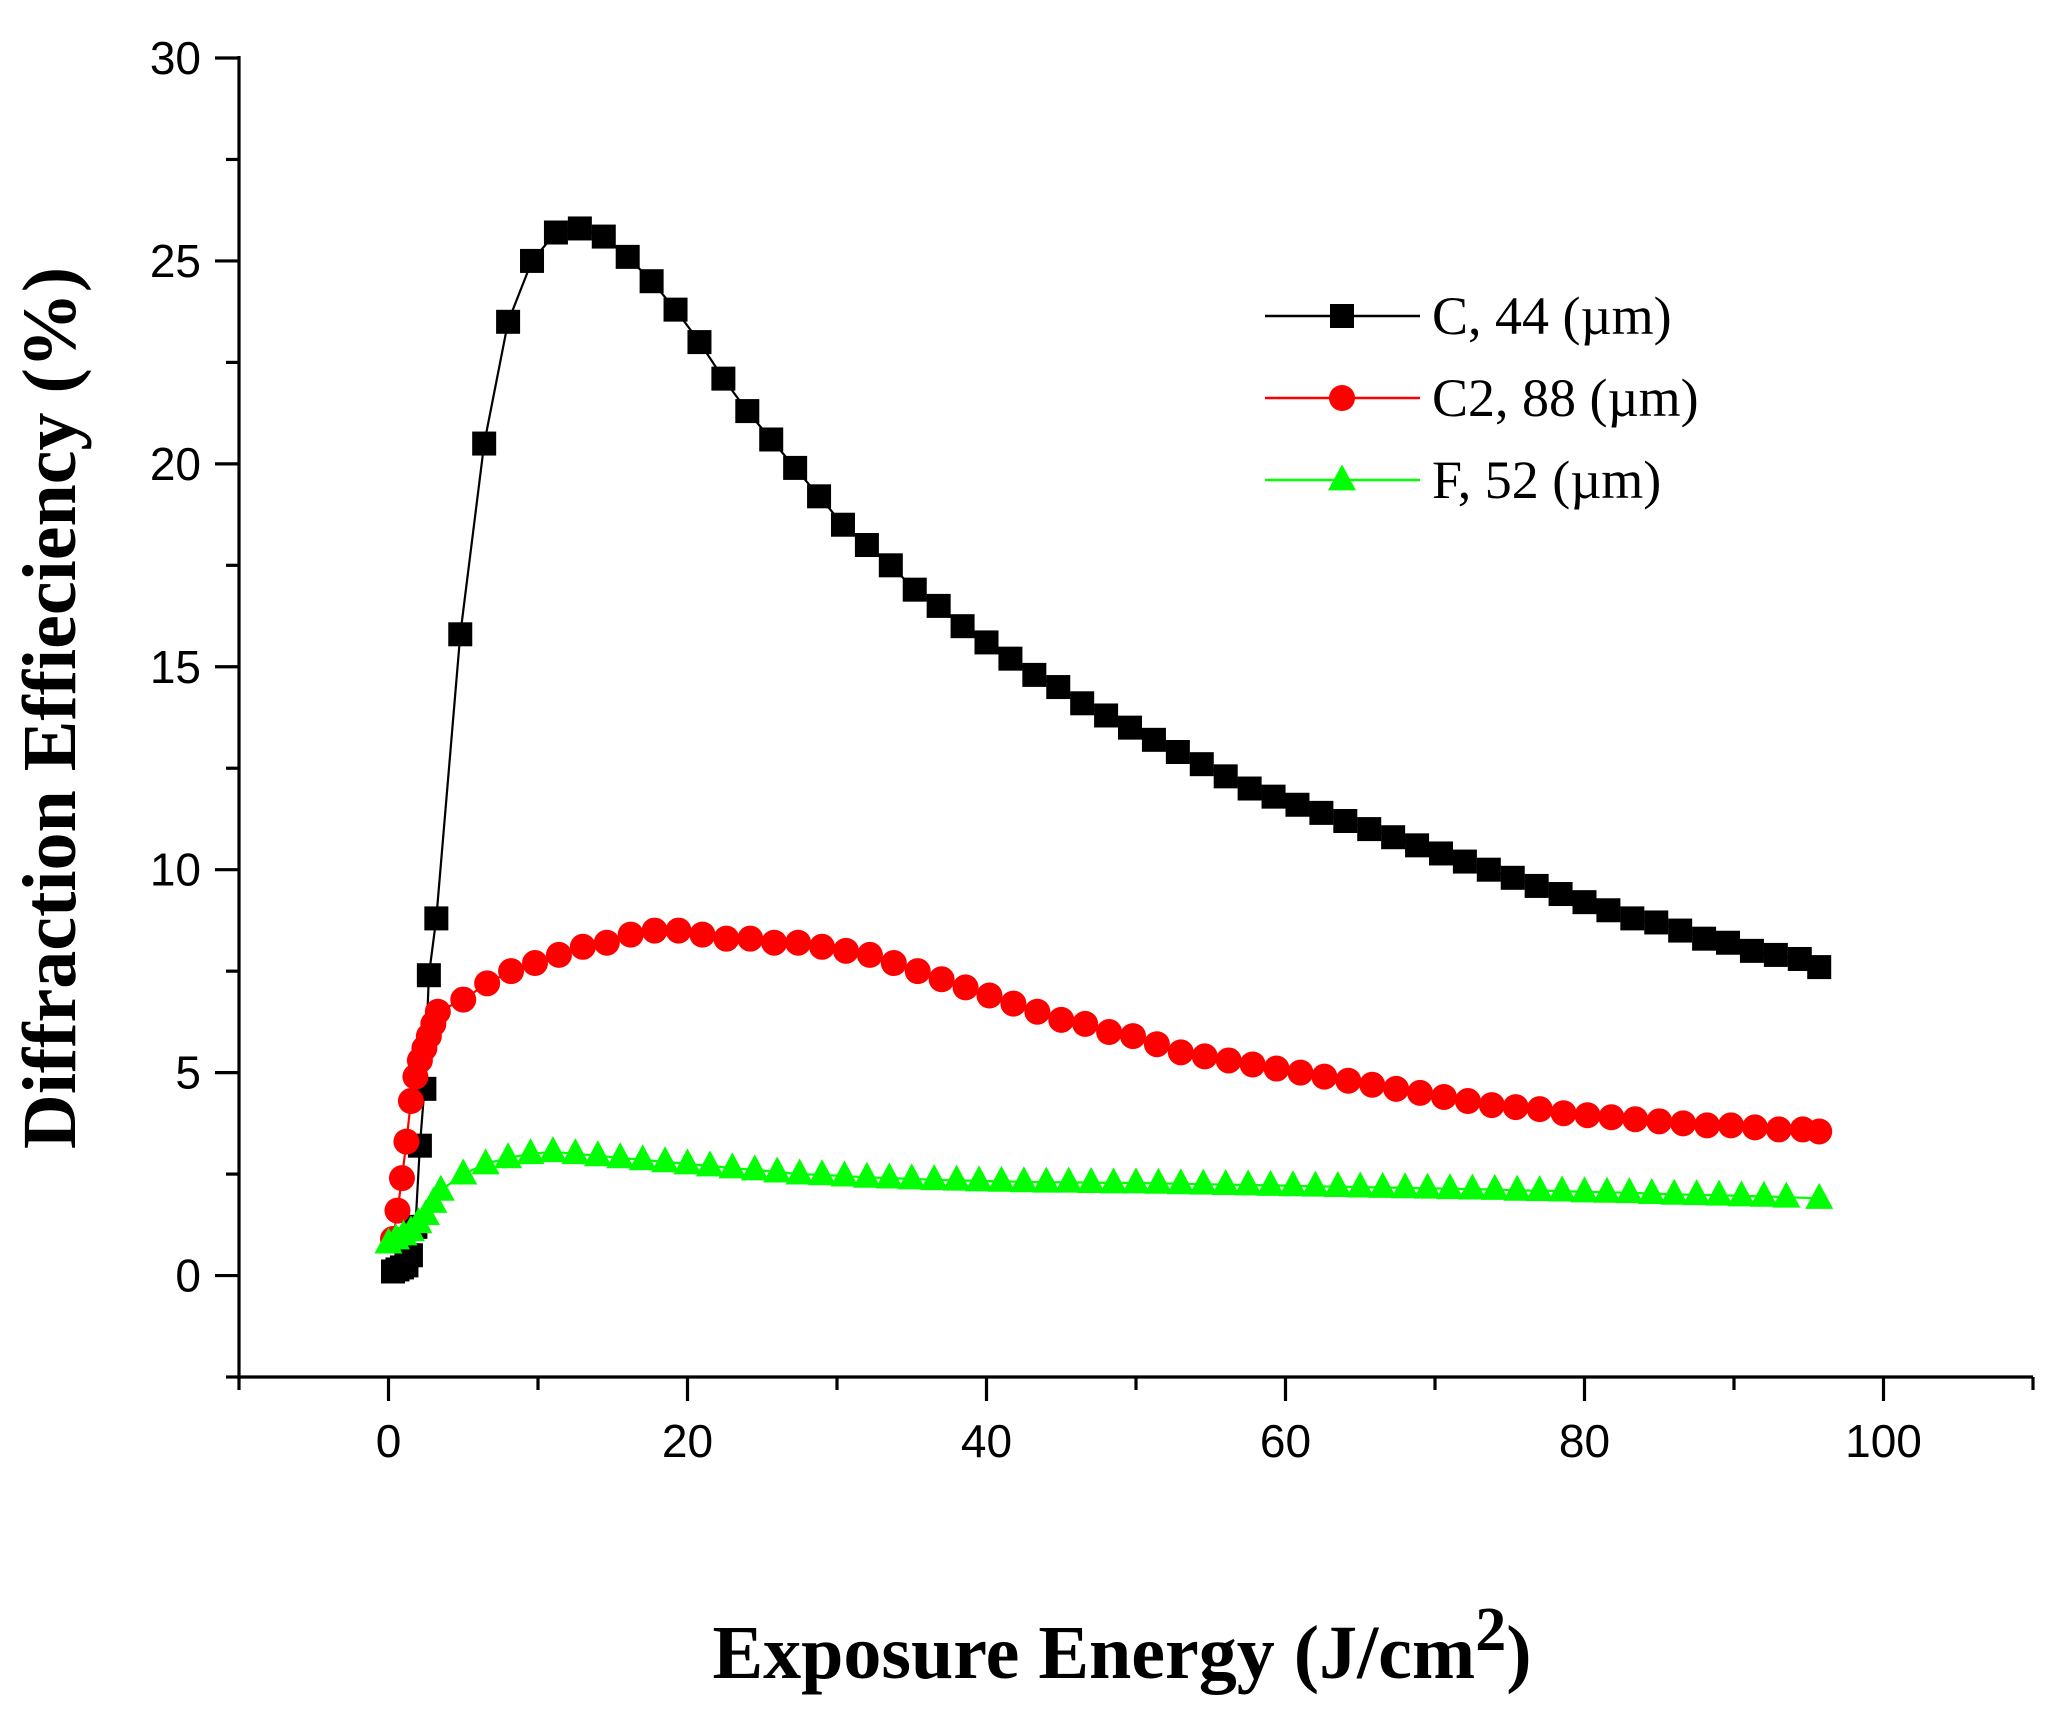  Describe the element at coordinates (1482, 398) in the screenshot. I see `legend-entry: C2, 88 (µm)` at that location.